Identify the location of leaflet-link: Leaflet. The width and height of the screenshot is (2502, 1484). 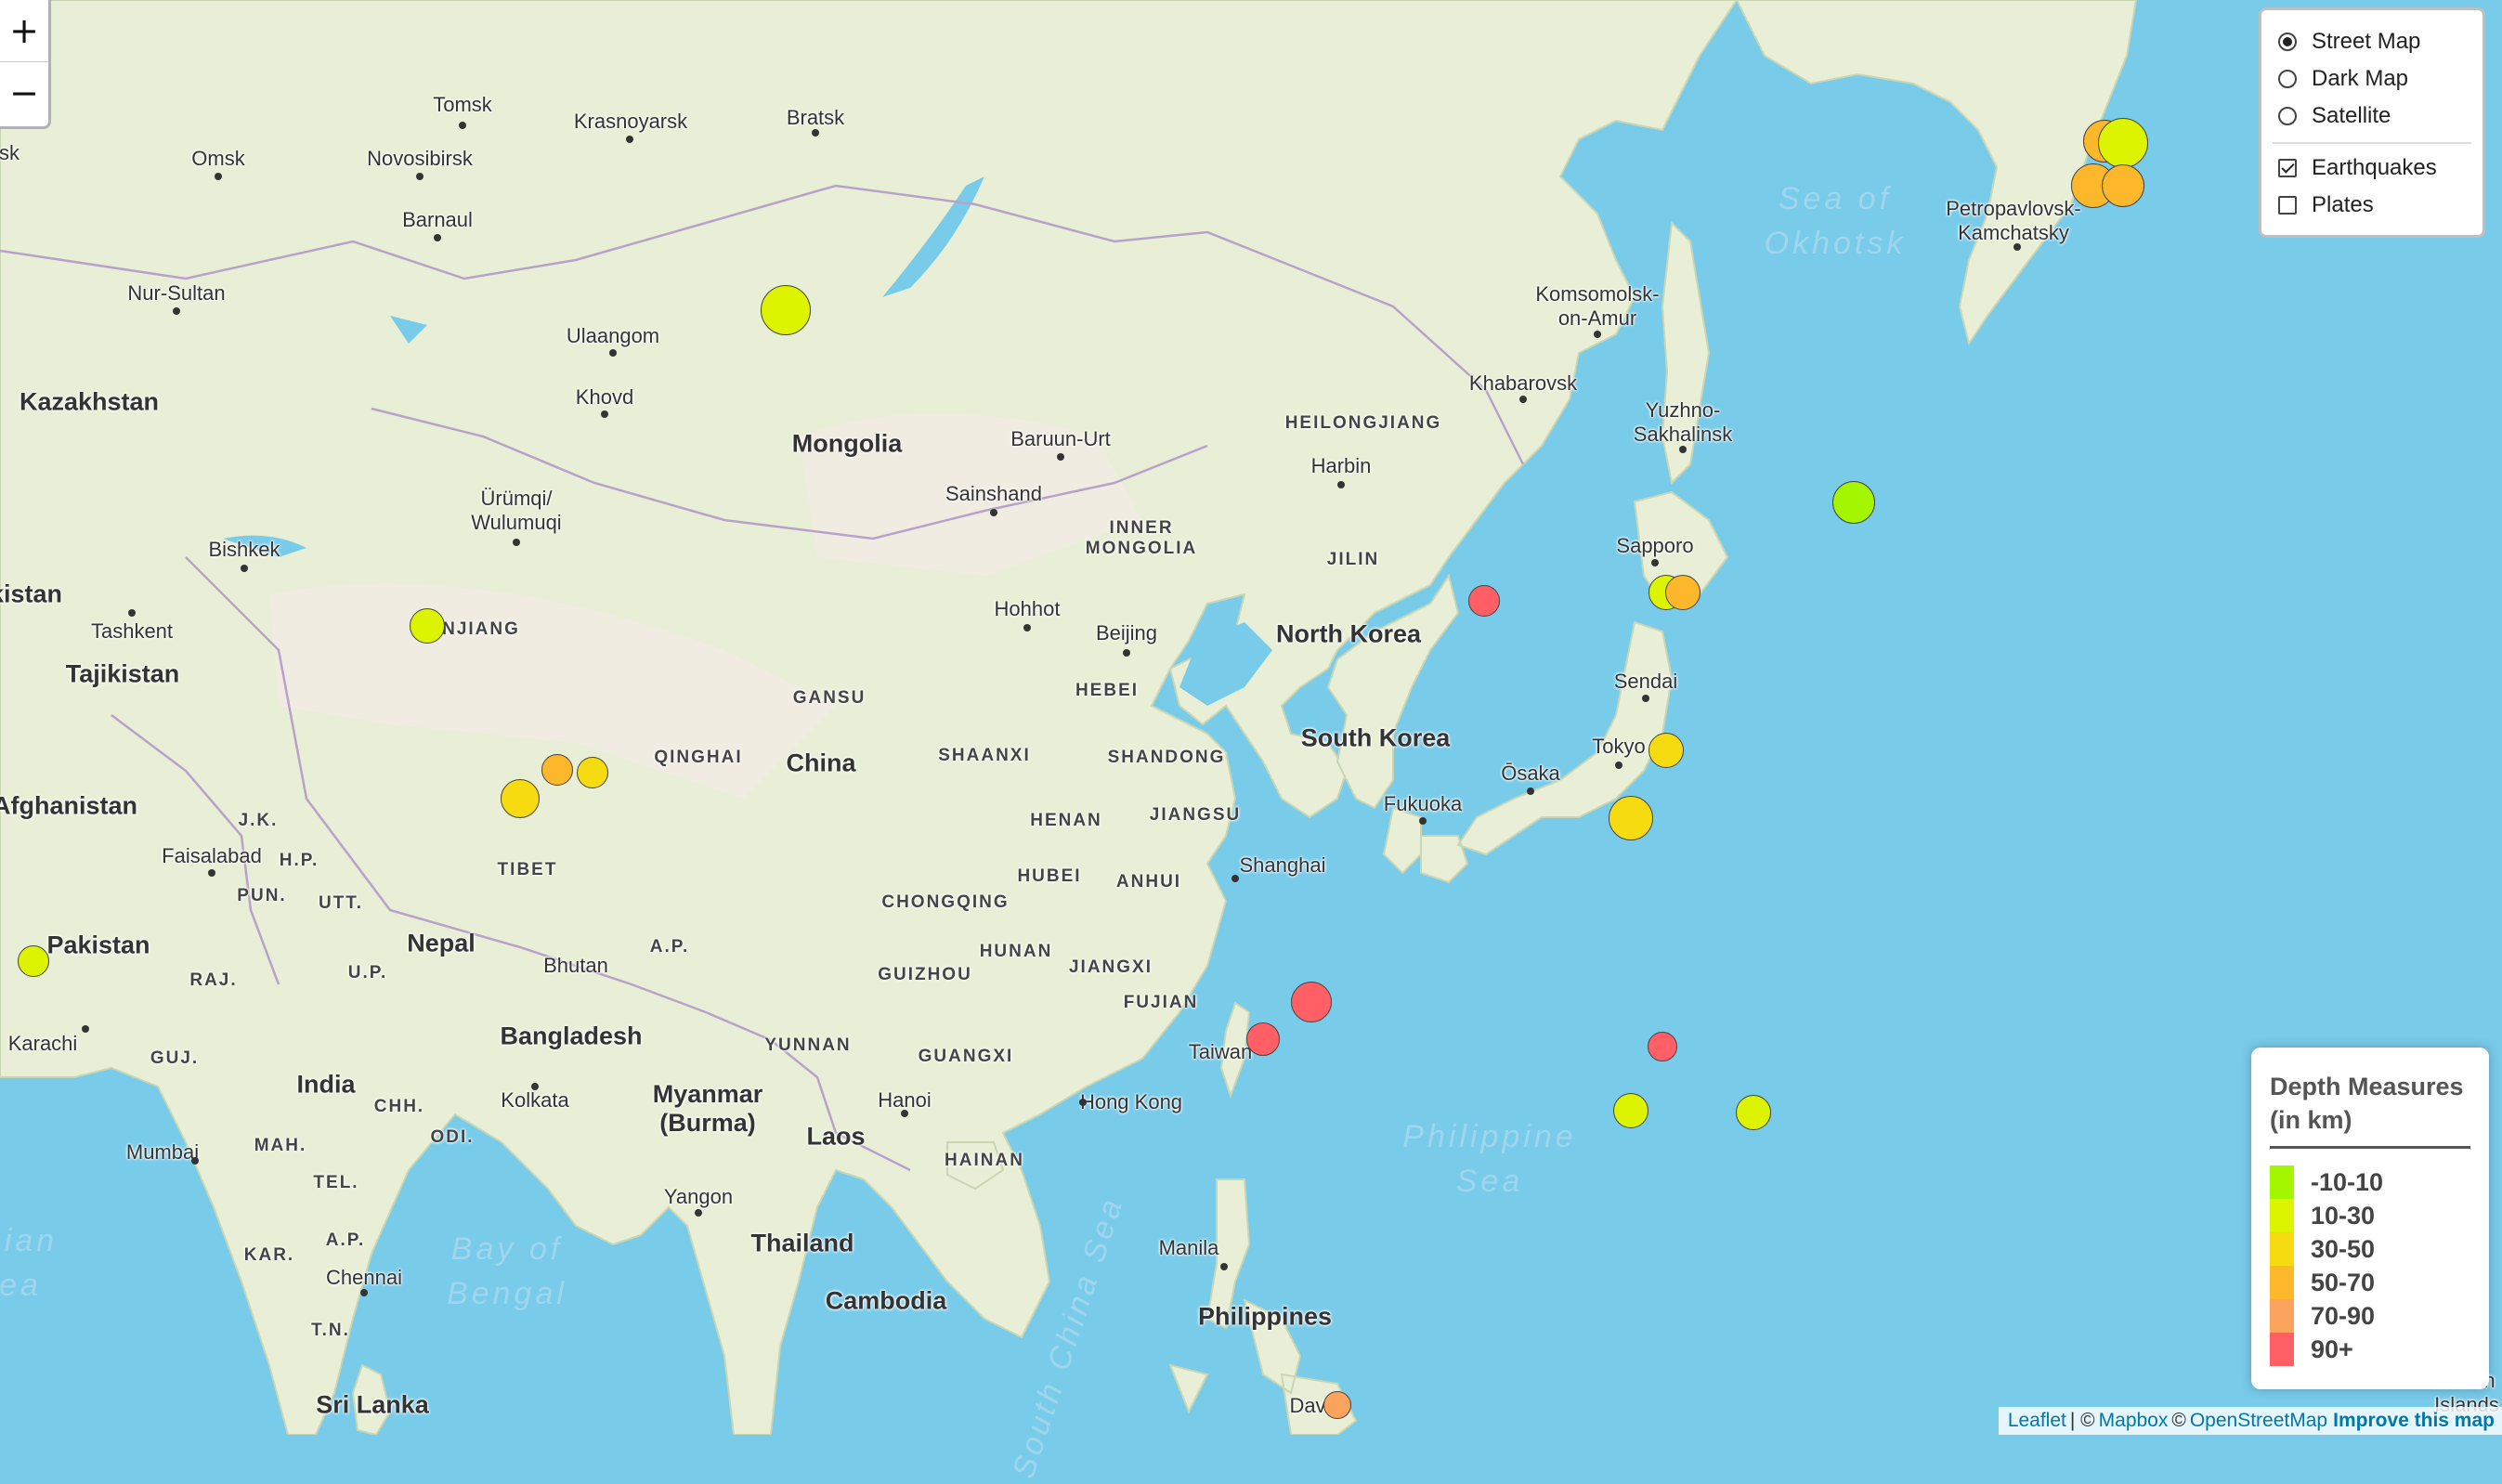
(2036, 1420).